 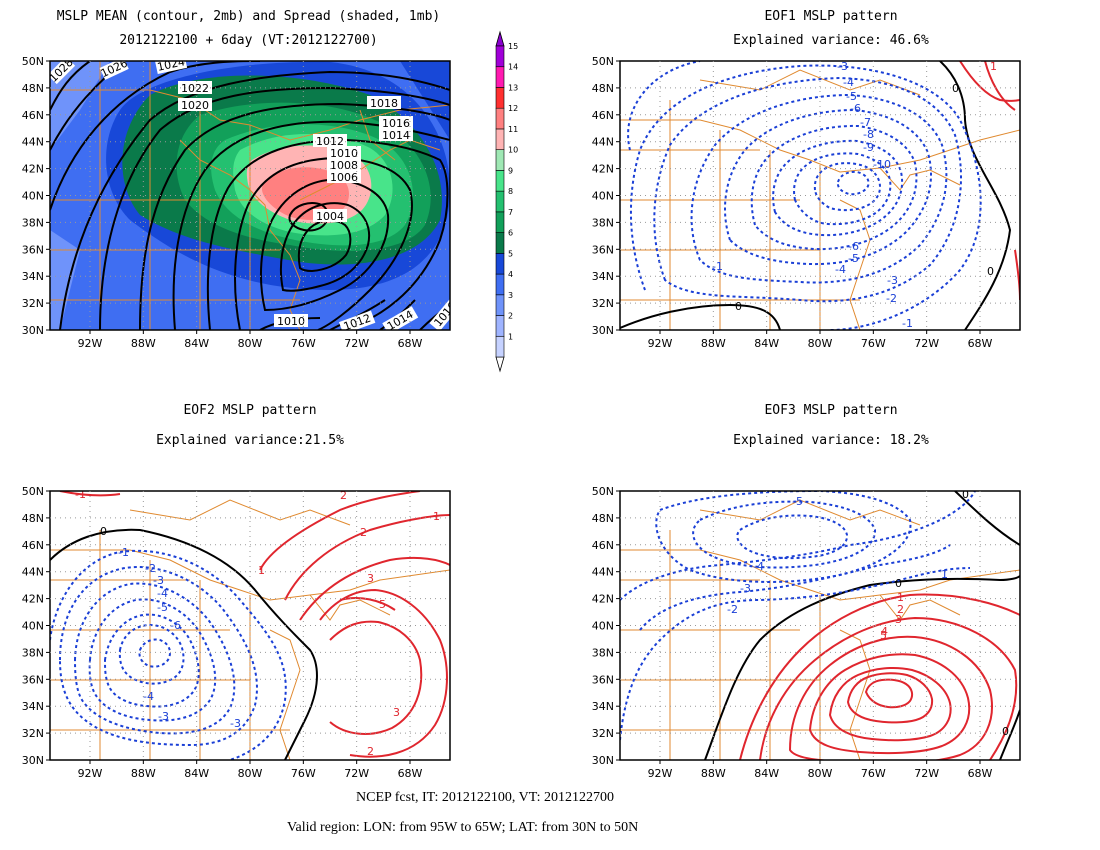 What do you see at coordinates (510, 191) in the screenshot?
I see `colorbar-label: 8` at bounding box center [510, 191].